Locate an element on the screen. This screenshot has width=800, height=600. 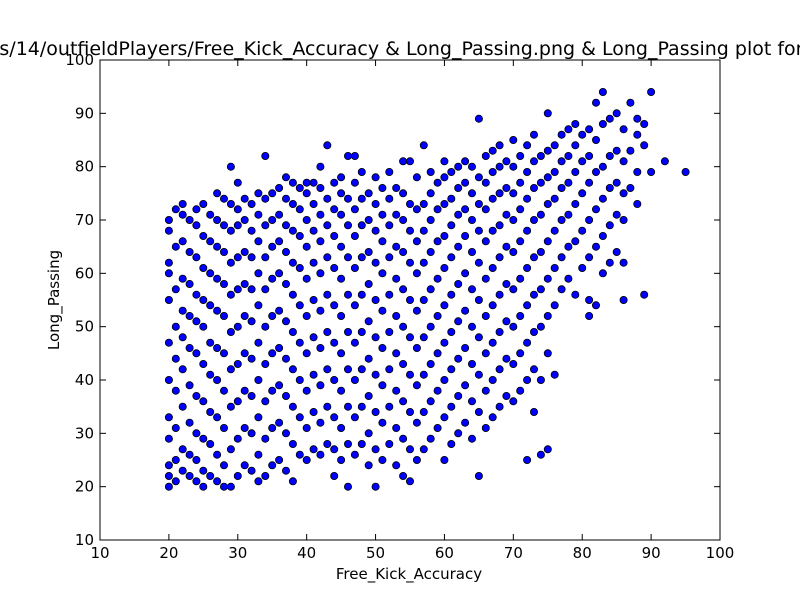
y-tick-label: 30 is located at coordinates (84, 433).